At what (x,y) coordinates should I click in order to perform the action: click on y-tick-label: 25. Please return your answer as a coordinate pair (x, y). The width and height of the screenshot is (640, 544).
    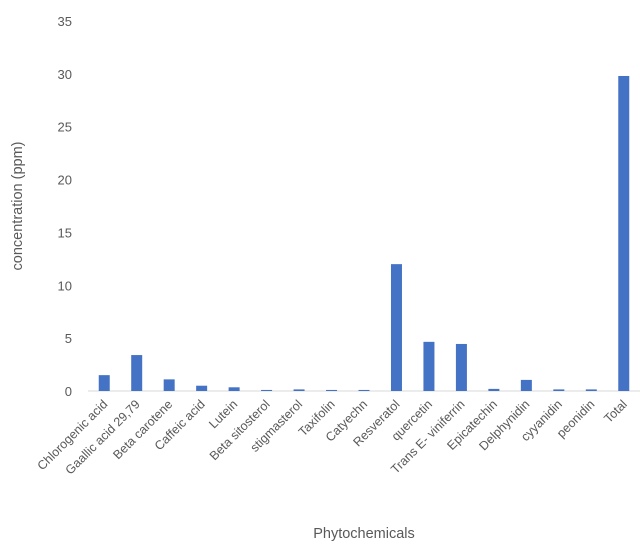
    Looking at the image, I should click on (65, 127).